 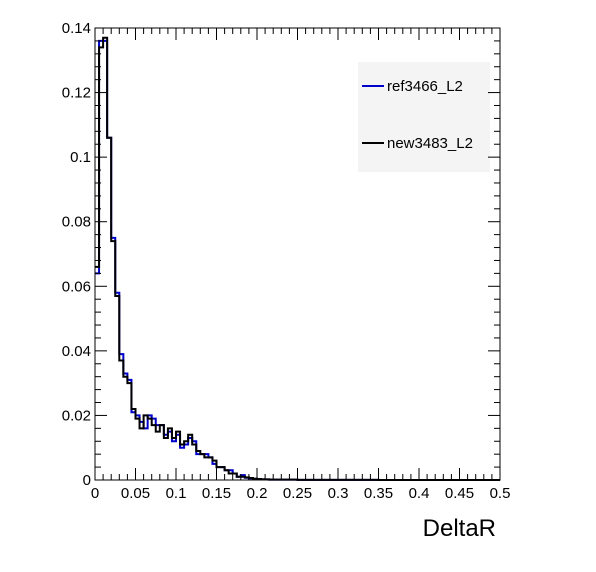 What do you see at coordinates (257, 493) in the screenshot?
I see `x-tick-label: 0.2` at bounding box center [257, 493].